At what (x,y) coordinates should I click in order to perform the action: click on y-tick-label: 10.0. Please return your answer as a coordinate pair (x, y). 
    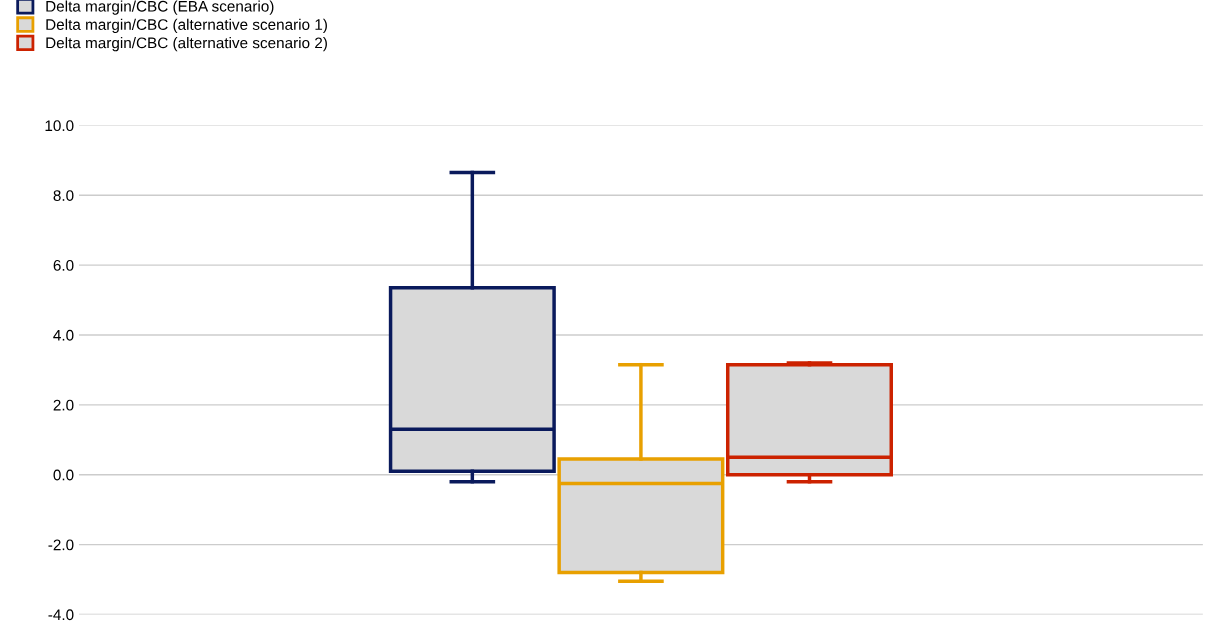
    Looking at the image, I should click on (59, 126).